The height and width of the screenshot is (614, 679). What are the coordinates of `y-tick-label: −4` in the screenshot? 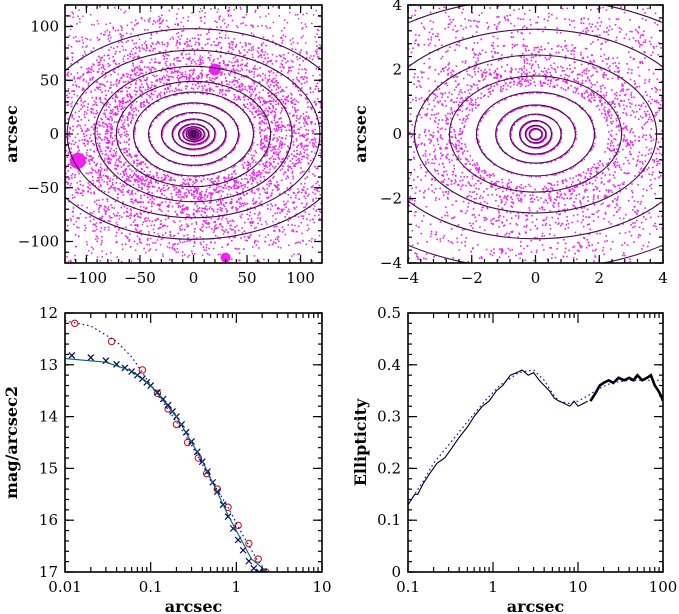 It's located at (391, 263).